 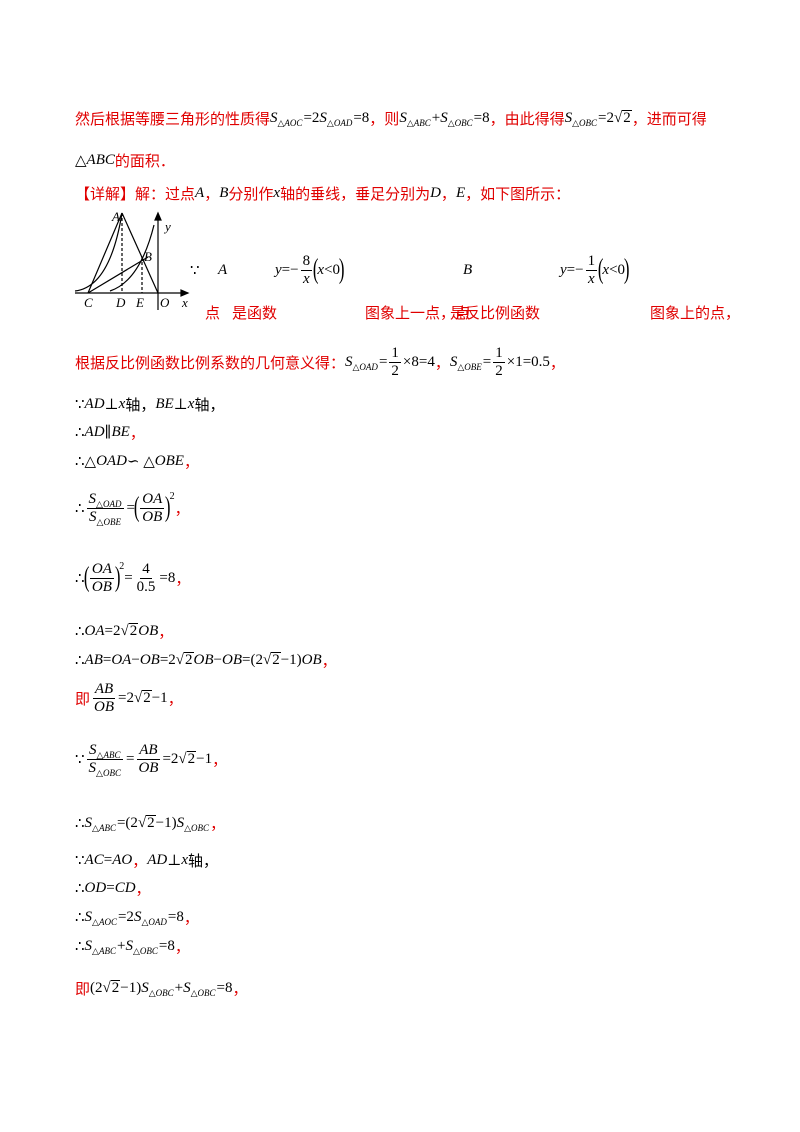 What do you see at coordinates (152, 500) in the screenshot?
I see `numerator: OA` at bounding box center [152, 500].